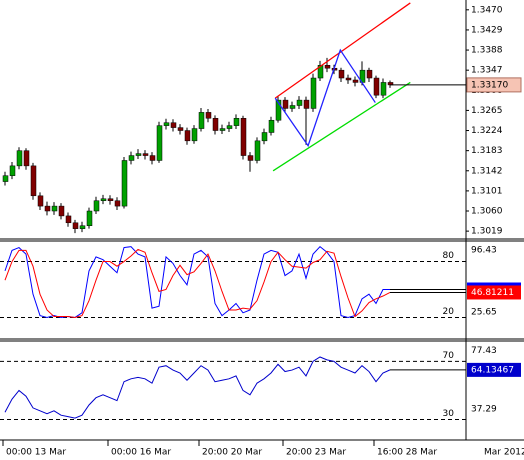 The height and width of the screenshot is (460, 524). What do you see at coordinates (407, 453) in the screenshot?
I see `x-tick-label: 16:00 28 Mar` at bounding box center [407, 453].